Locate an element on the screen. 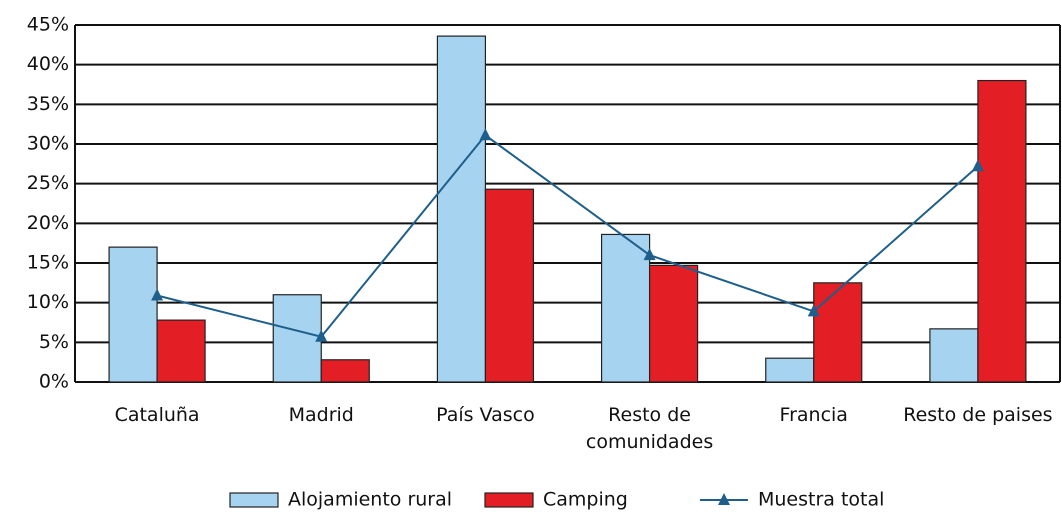 Image resolution: width=1062 pixels, height=527 pixels. legend-label: Alojamiento rural is located at coordinates (370, 500).